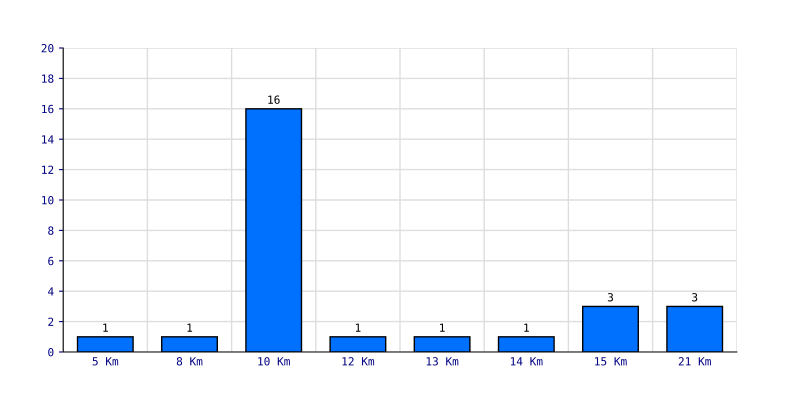 The height and width of the screenshot is (400, 800). I want to click on data-label: 16, so click(274, 99).